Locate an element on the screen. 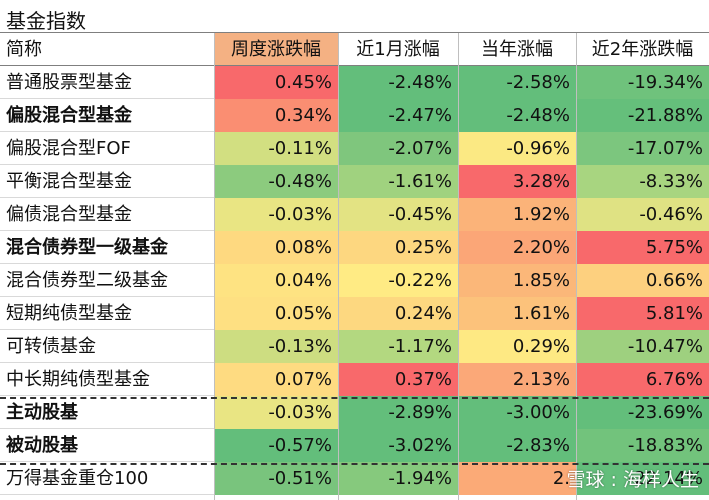 This screenshot has height=500, width=709. 2y-change-cell: -0.46% is located at coordinates (642, 214).